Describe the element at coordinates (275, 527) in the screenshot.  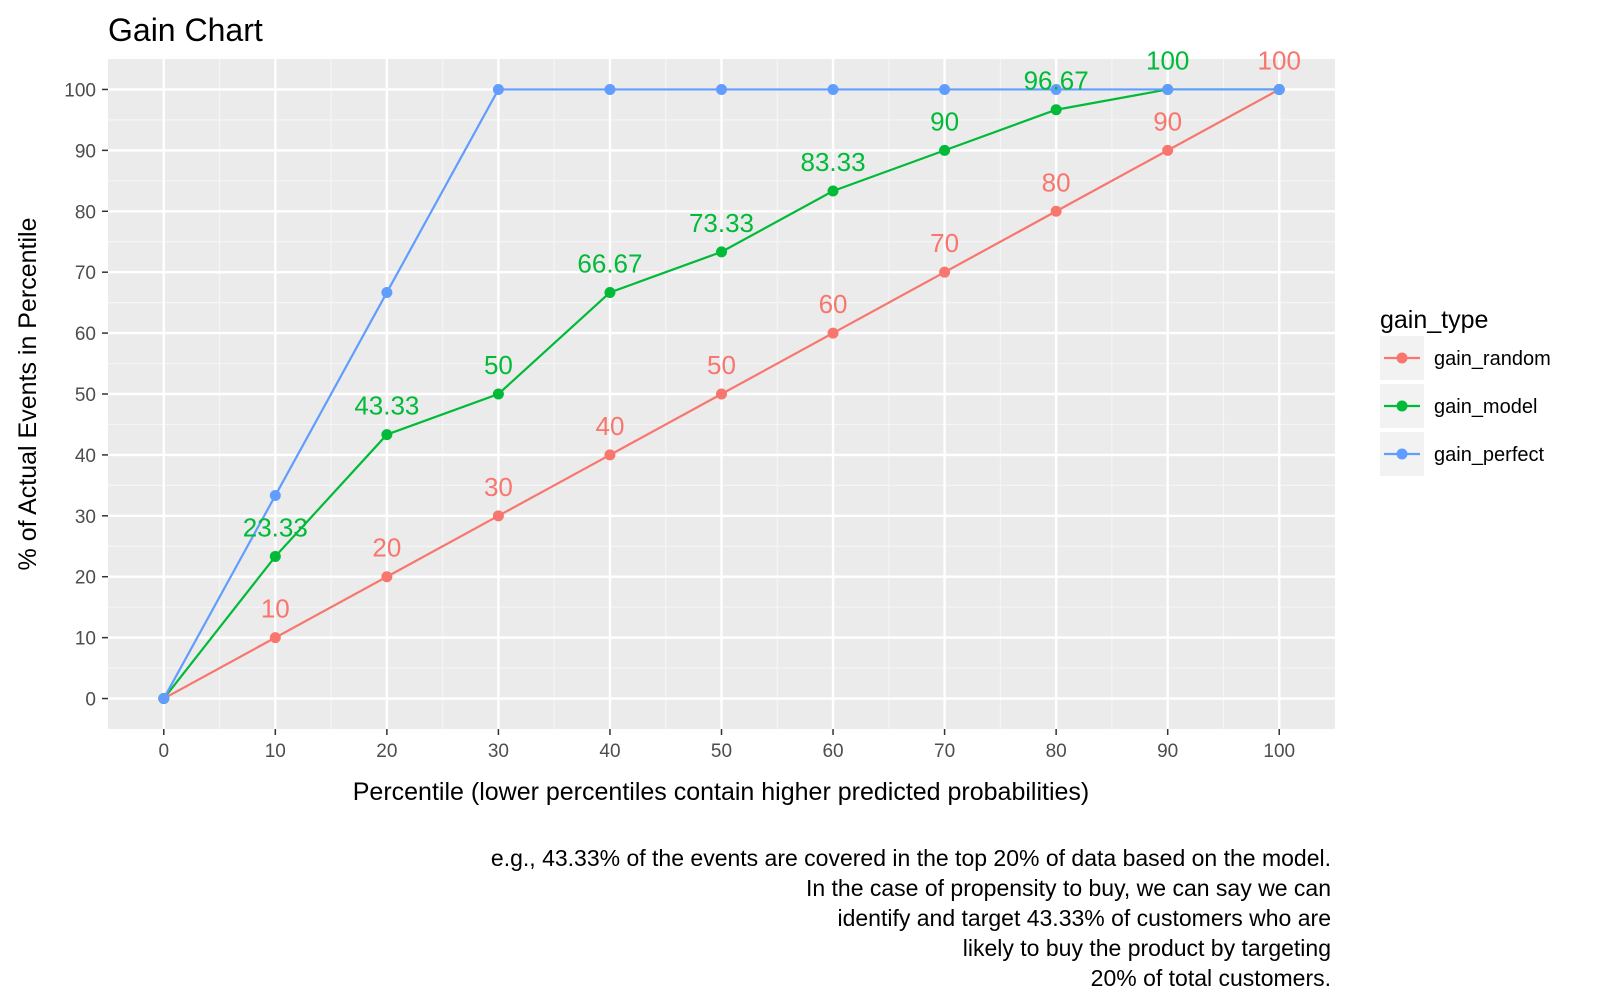
I see `data-label-gain_model: 23.33` at that location.